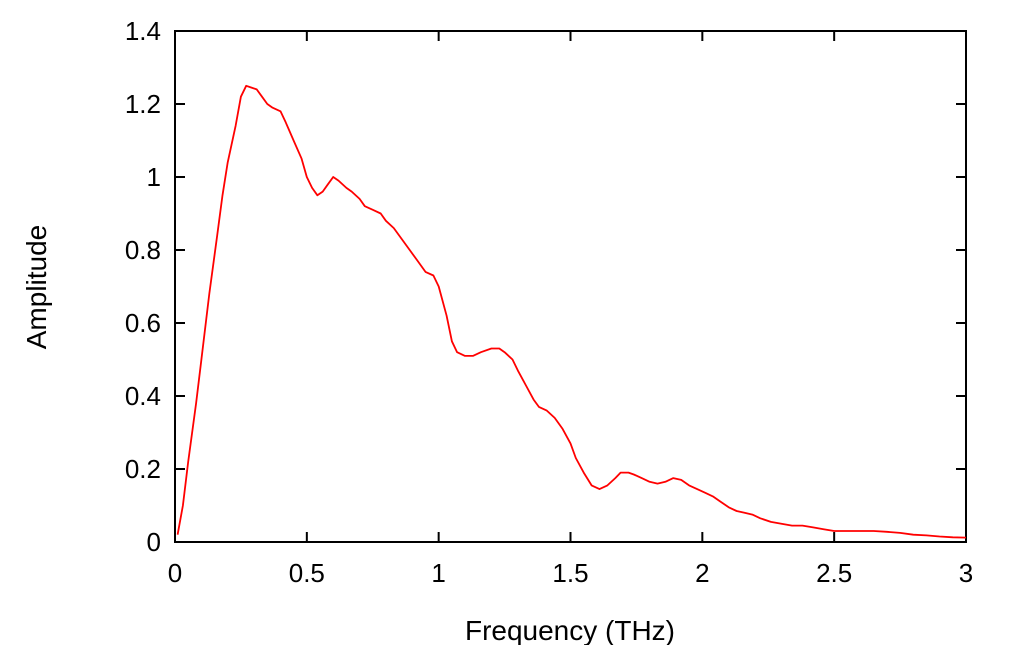 The height and width of the screenshot is (645, 1024). Describe the element at coordinates (175, 573) in the screenshot. I see `x-tick-label: 0` at that location.